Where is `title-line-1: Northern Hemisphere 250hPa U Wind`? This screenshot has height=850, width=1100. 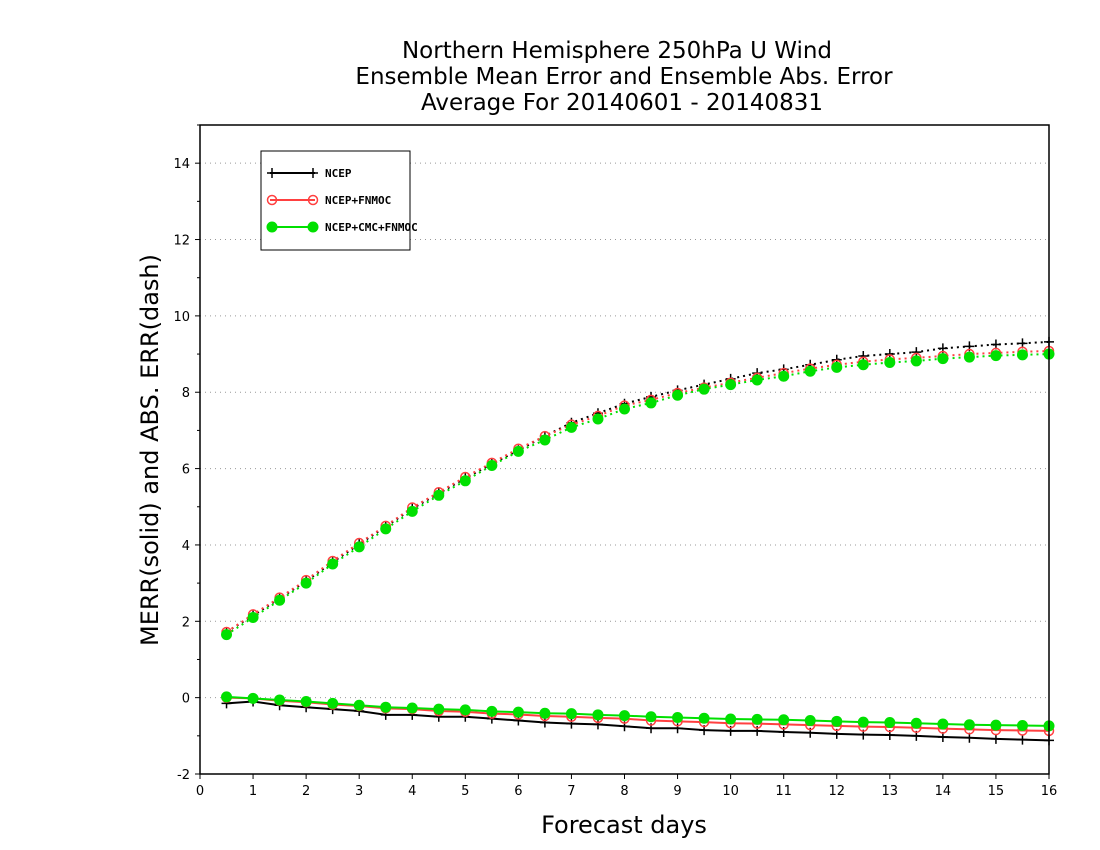
title-line-1: Northern Hemisphere 250hPa U Wind is located at coordinates (617, 51).